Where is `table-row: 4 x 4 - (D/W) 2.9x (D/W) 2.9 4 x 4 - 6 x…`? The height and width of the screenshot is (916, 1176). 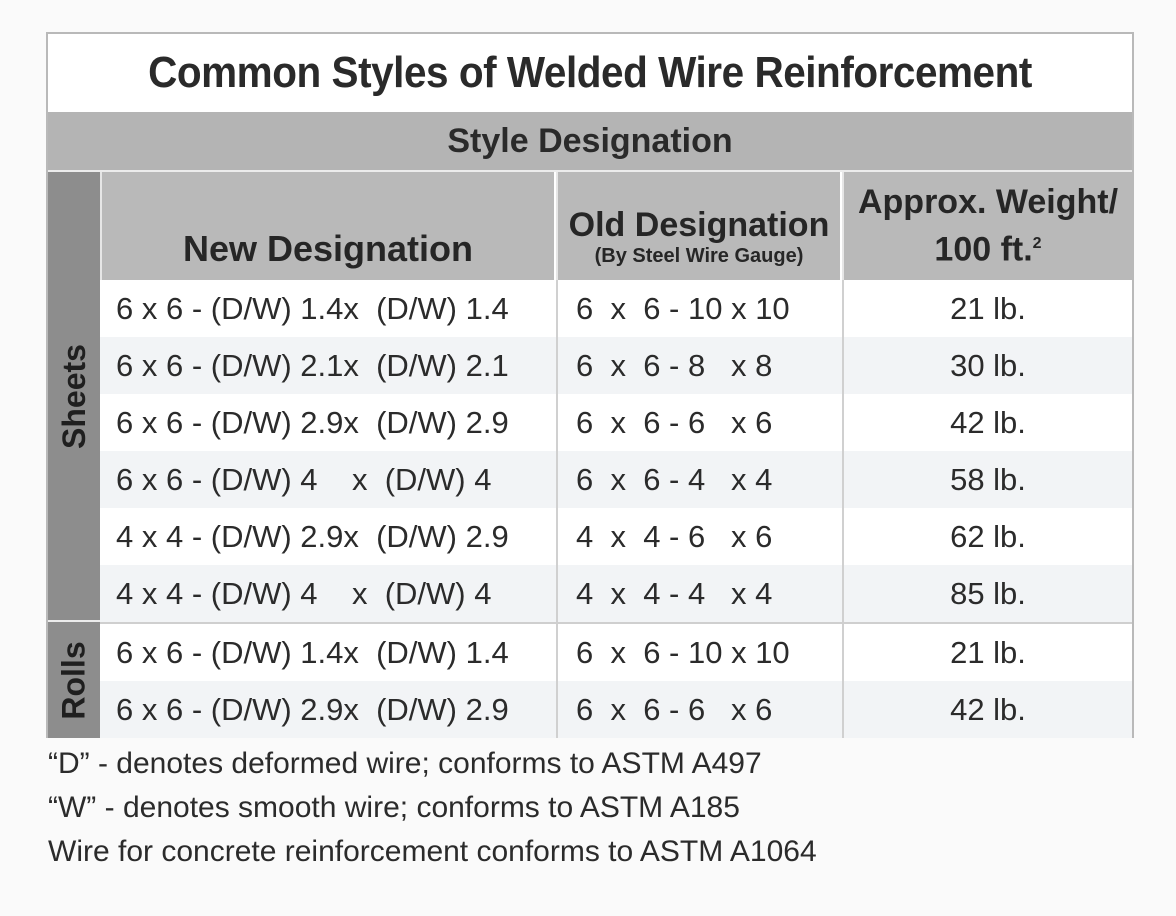 table-row: 4 x 4 - (D/W) 2.9x (D/W) 2.9 4 x 4 - 6 x… is located at coordinates (616, 536).